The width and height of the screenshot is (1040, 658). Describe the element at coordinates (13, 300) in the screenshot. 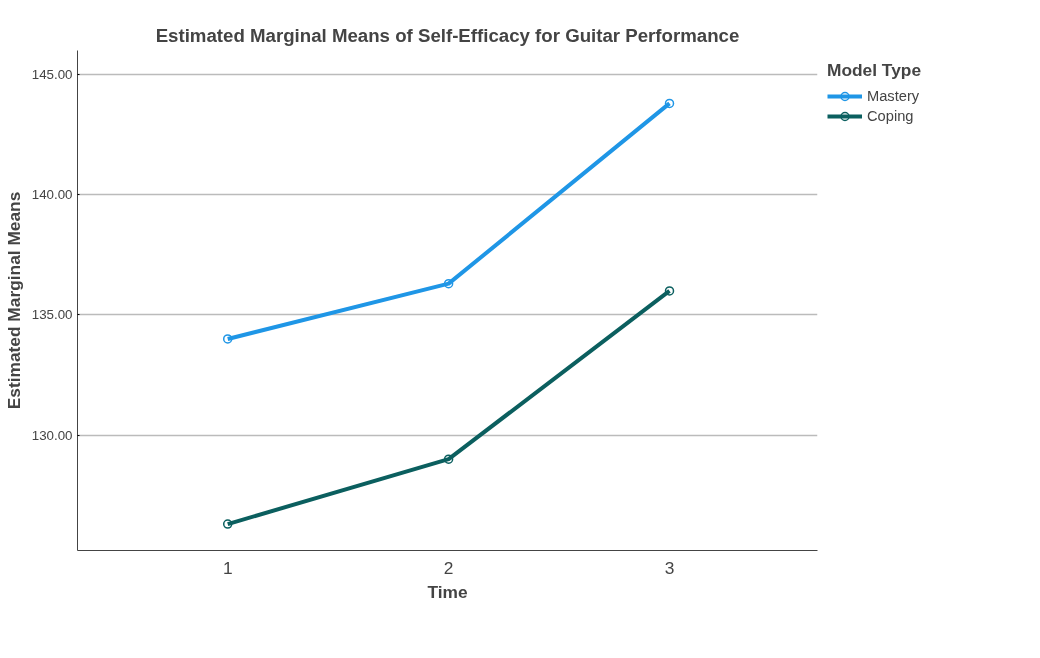

I see `y-axis-title: Estimated Marginal Means` at that location.